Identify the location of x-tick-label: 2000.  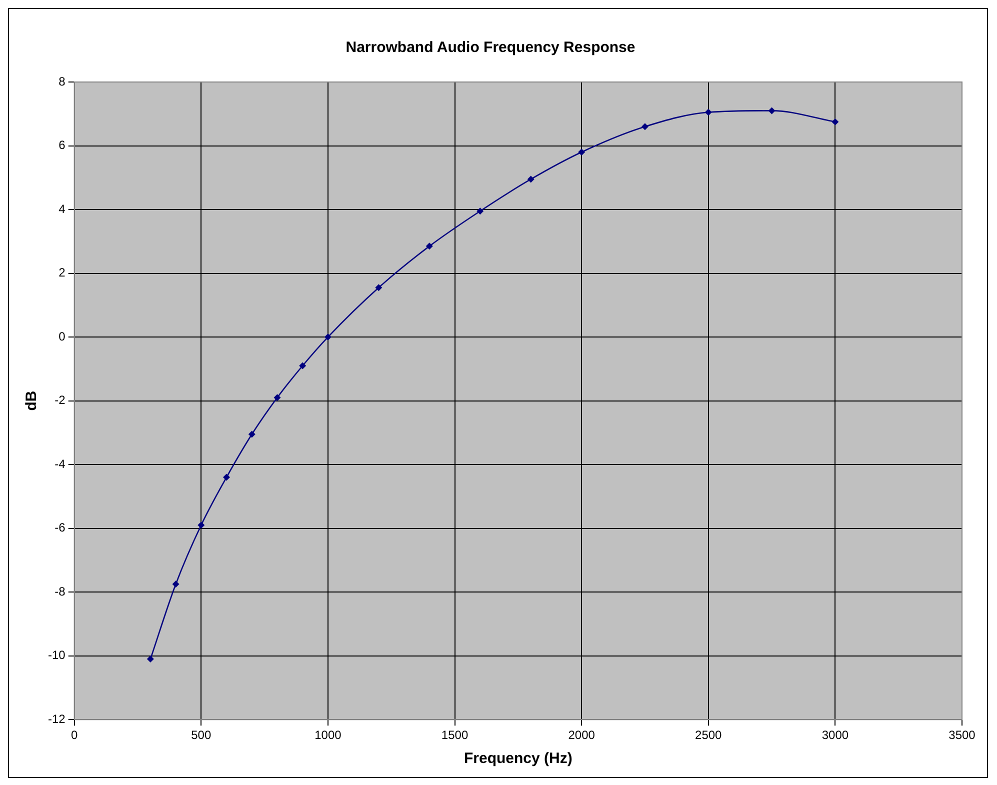
(582, 735).